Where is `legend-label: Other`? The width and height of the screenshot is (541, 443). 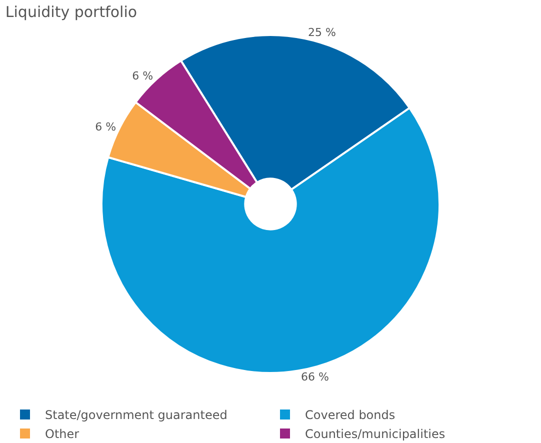
legend-label: Other is located at coordinates (62, 434).